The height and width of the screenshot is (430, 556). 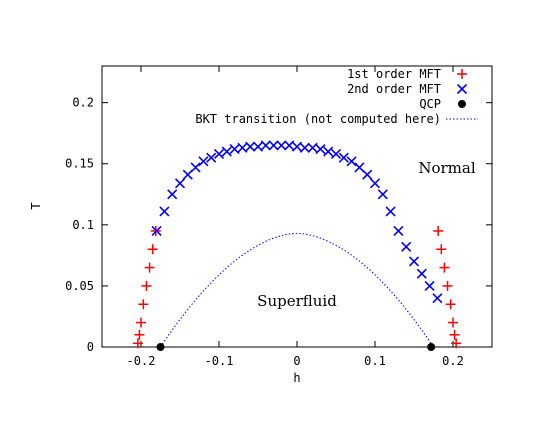 I want to click on x-tick-label: -0.1, so click(x=219, y=361).